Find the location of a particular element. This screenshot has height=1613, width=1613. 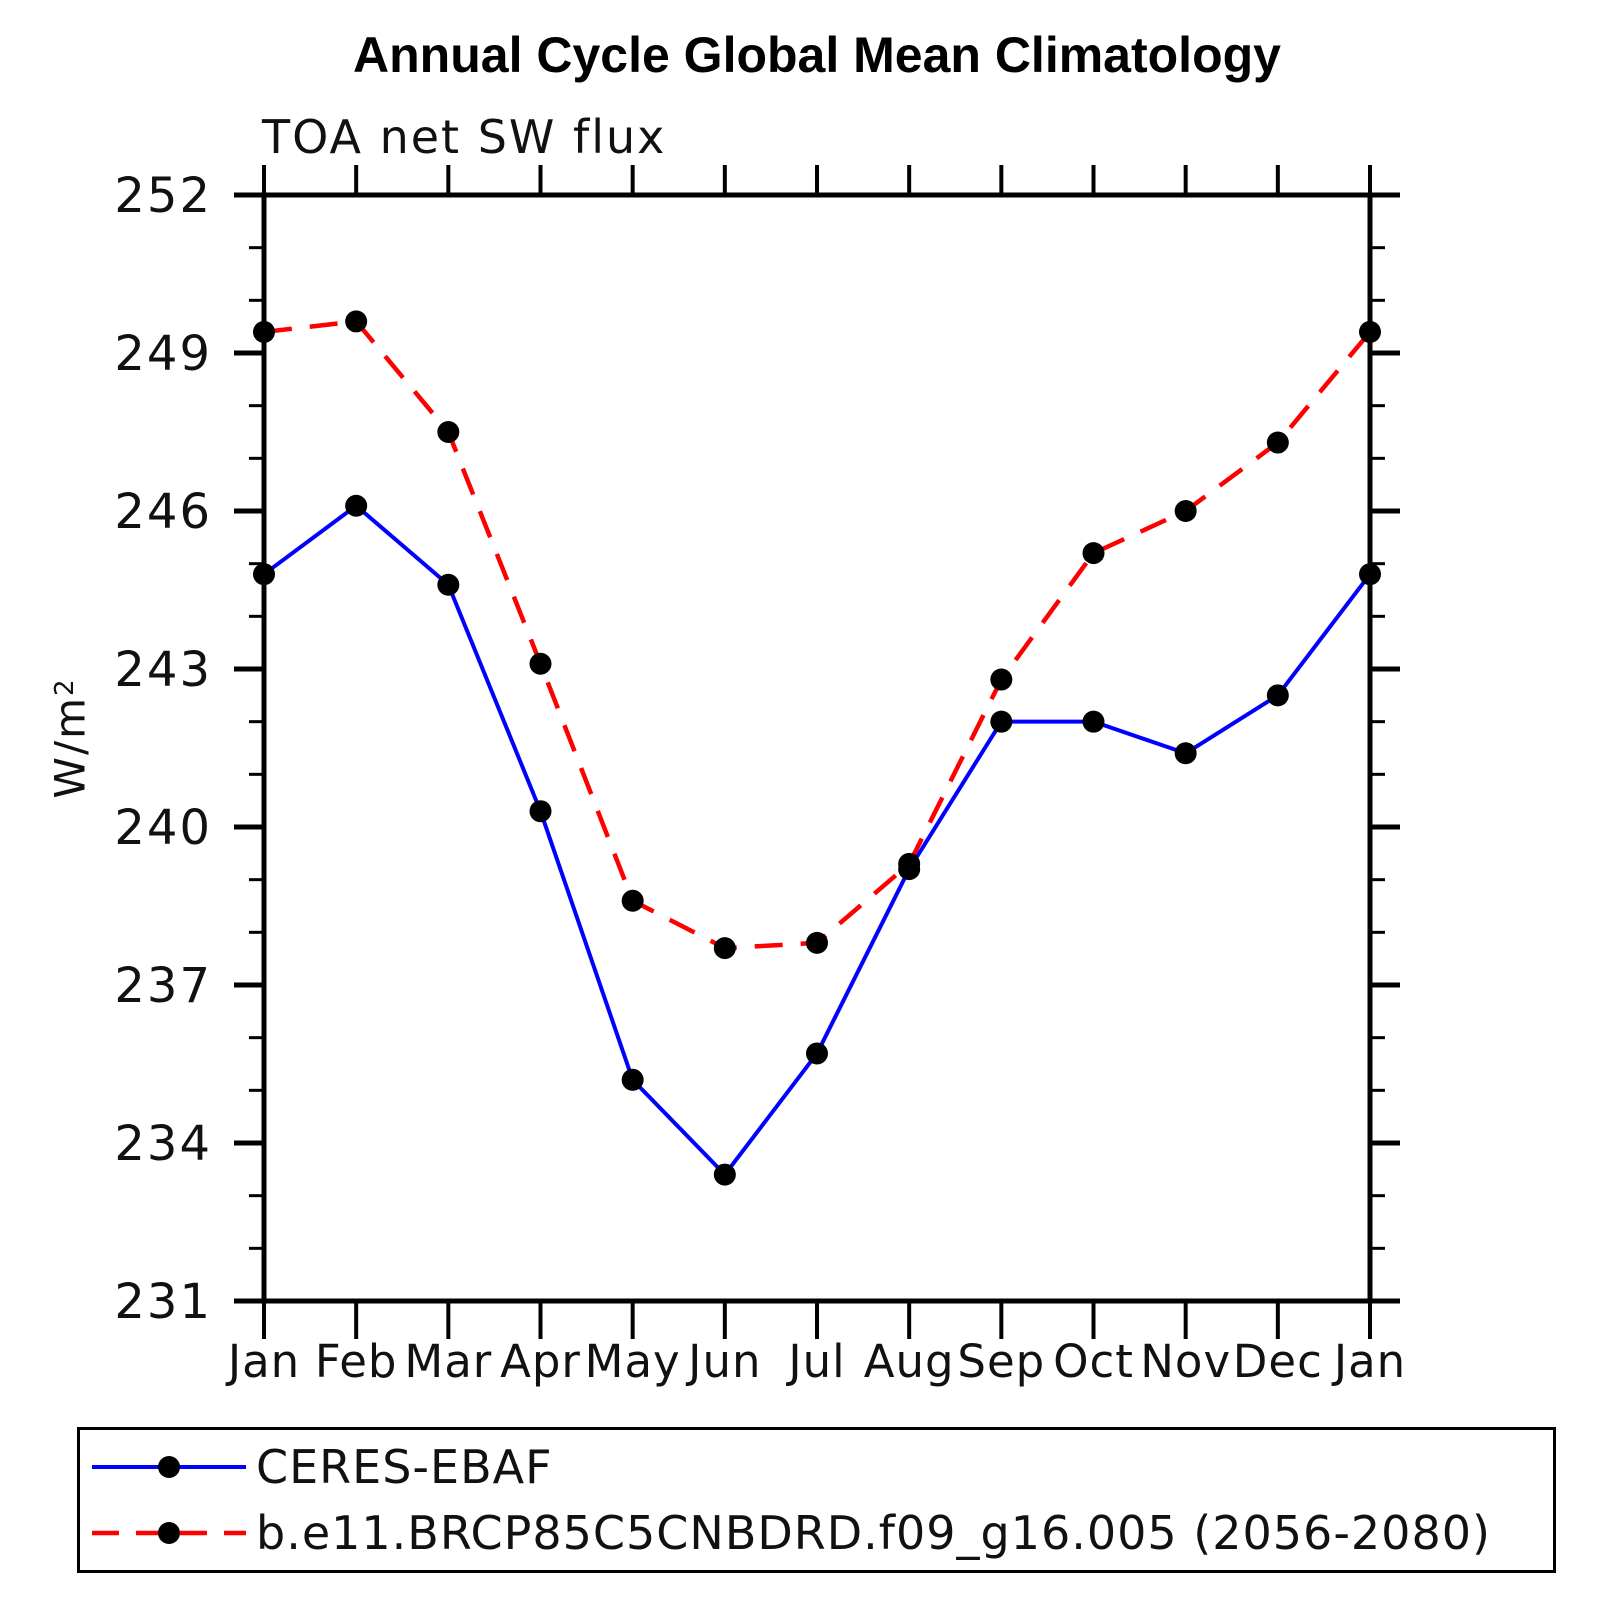

legend-sample-dashed-line is located at coordinates (169, 1533).